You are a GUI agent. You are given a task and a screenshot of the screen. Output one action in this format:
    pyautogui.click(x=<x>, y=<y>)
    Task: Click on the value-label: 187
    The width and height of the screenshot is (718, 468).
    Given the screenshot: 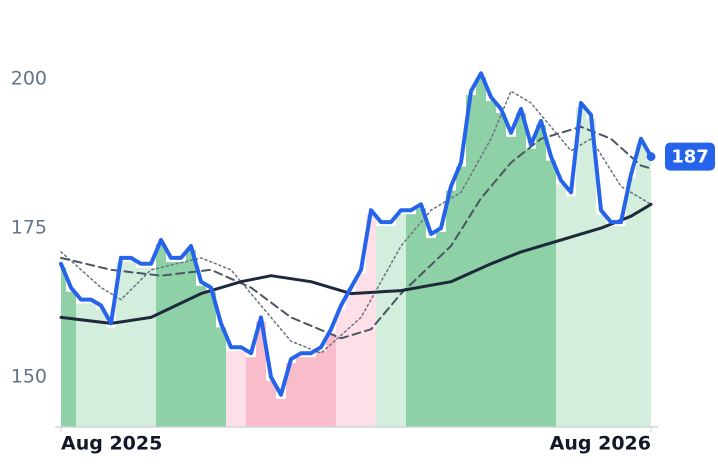 What is the action you would take?
    pyautogui.click(x=690, y=157)
    